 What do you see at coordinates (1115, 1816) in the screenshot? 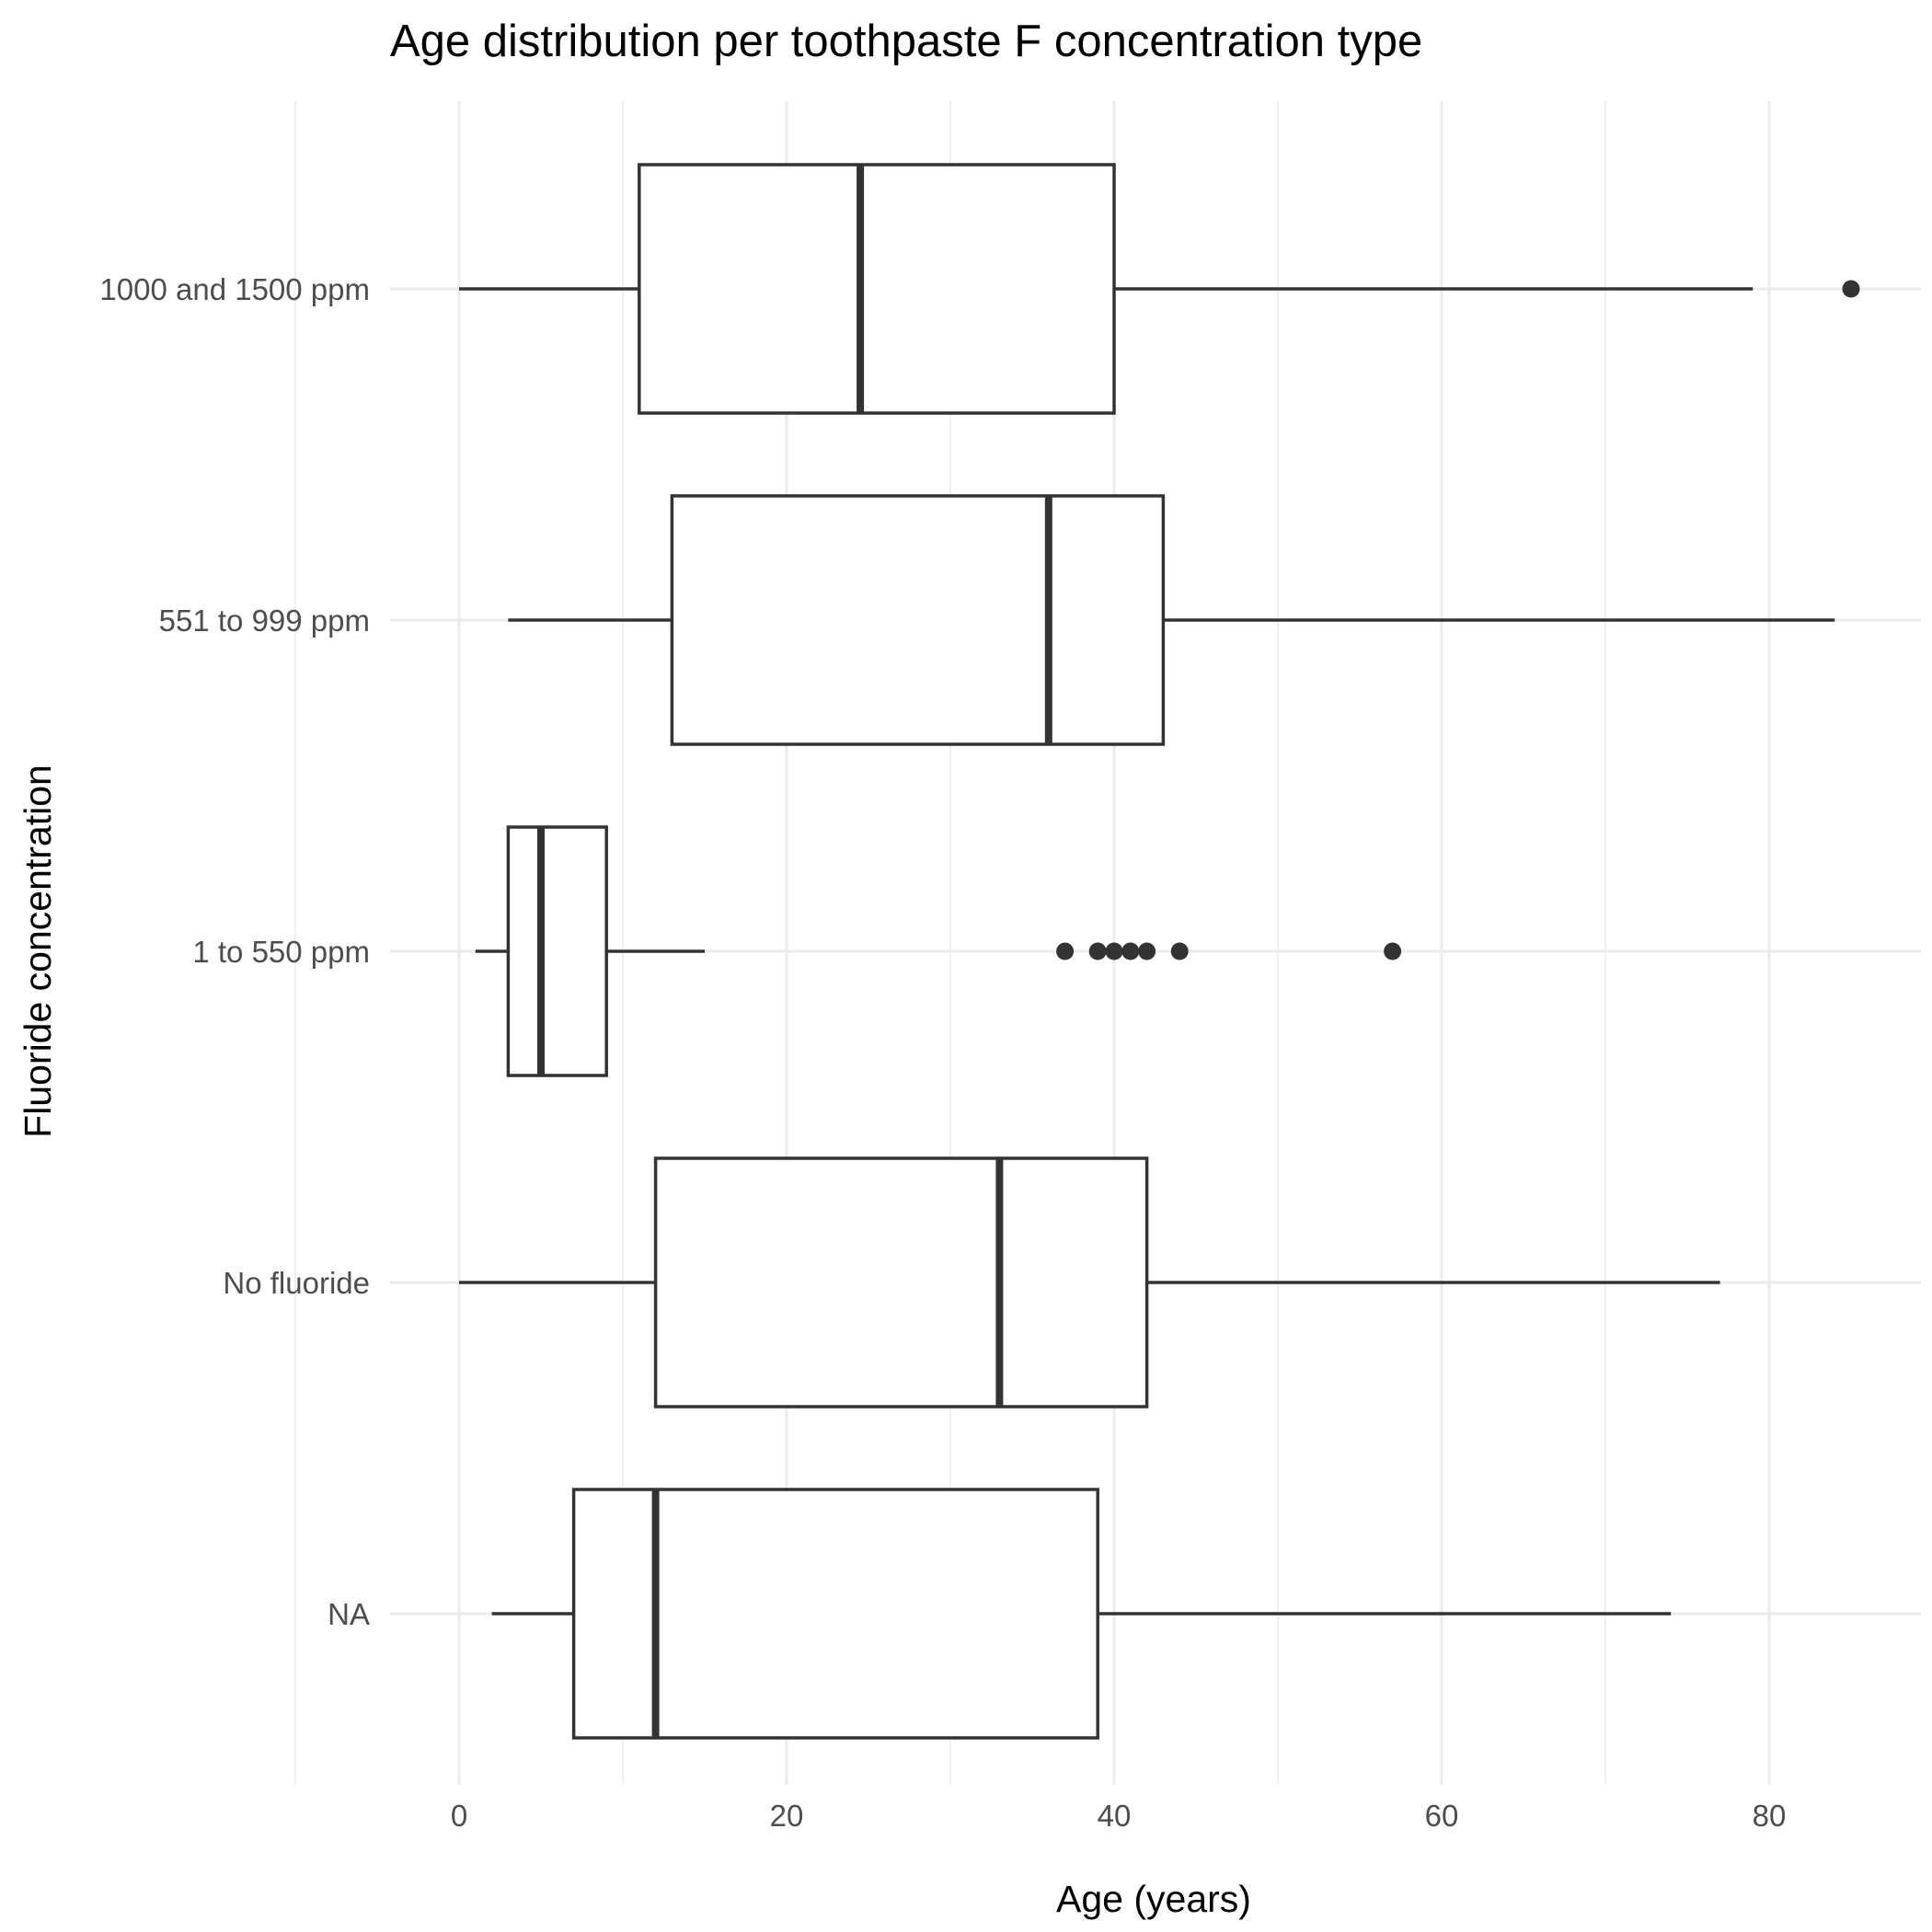
I see `x-tick-label: 40` at bounding box center [1115, 1816].